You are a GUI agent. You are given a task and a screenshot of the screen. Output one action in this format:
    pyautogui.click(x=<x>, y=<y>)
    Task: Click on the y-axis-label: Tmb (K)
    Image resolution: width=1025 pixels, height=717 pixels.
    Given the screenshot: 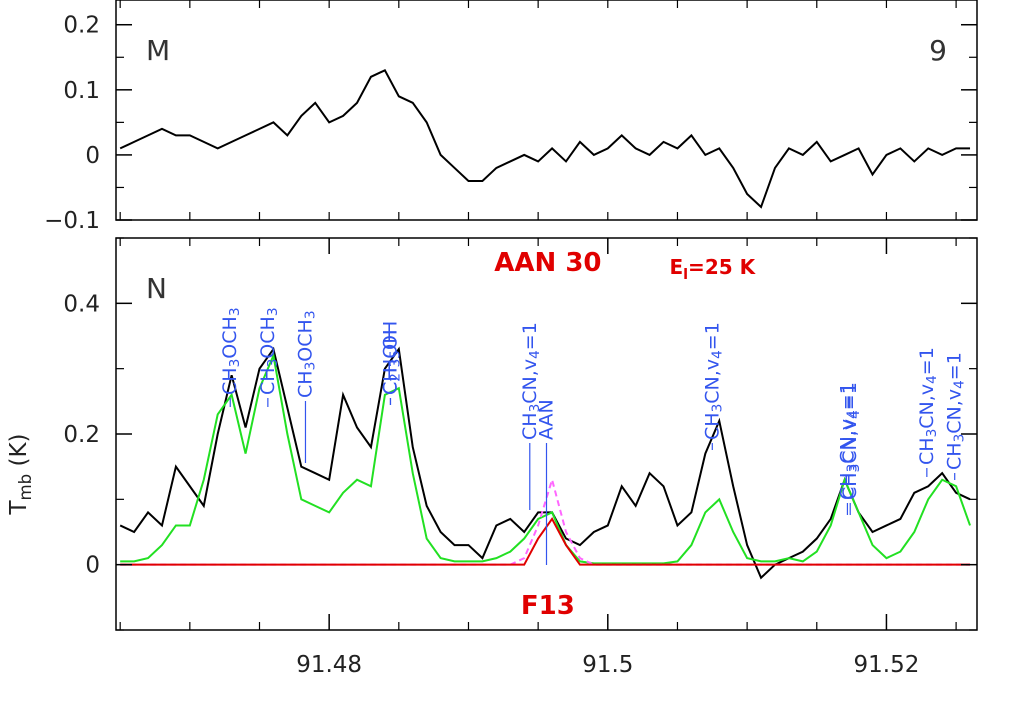 What is the action you would take?
    pyautogui.click(x=20, y=474)
    